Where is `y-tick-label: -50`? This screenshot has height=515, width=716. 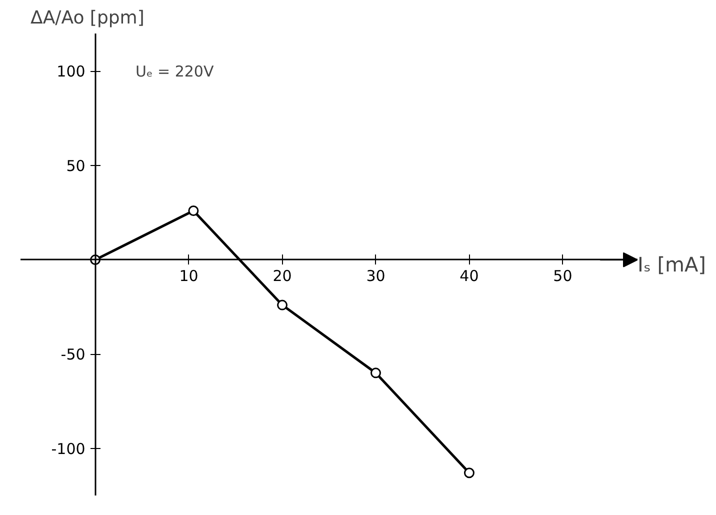 y-tick-label: -50 is located at coordinates (73, 355).